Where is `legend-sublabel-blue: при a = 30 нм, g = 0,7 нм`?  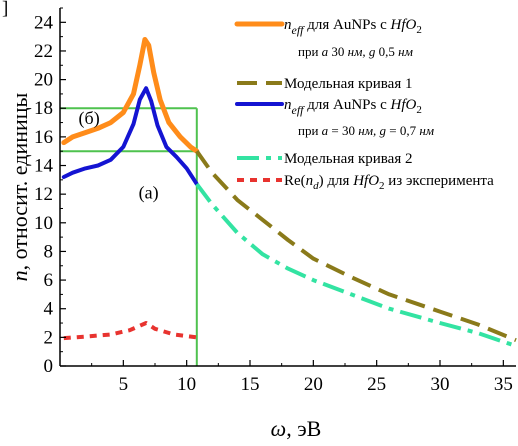 legend-sublabel-blue: при a = 30 нм, g = 0,7 нм is located at coordinates (366, 130).